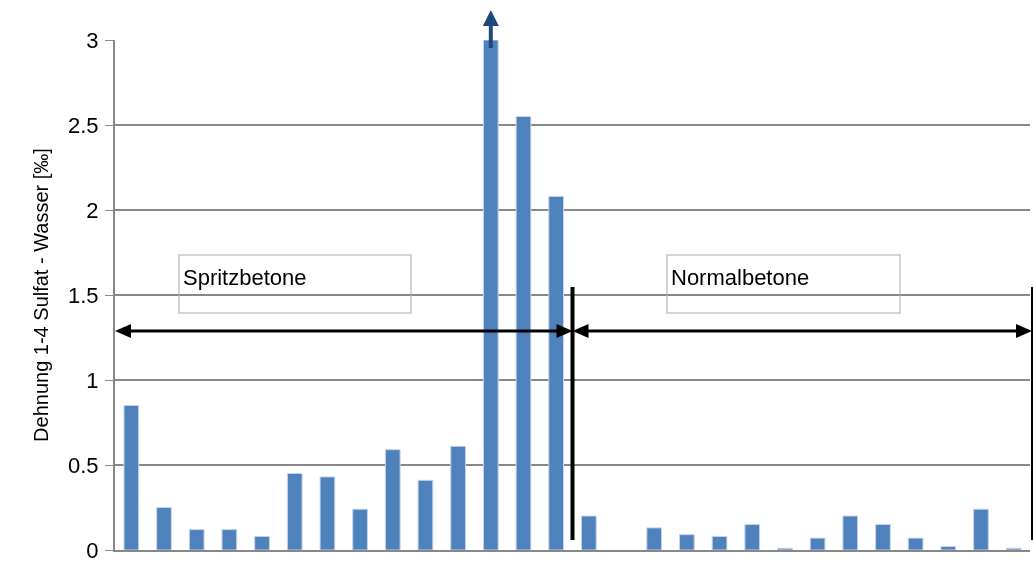 The height and width of the screenshot is (566, 1034). Describe the element at coordinates (41, 295) in the screenshot. I see `y-axis-title: Dehnung 1-4 Sulfat - Wasser [‰]` at that location.